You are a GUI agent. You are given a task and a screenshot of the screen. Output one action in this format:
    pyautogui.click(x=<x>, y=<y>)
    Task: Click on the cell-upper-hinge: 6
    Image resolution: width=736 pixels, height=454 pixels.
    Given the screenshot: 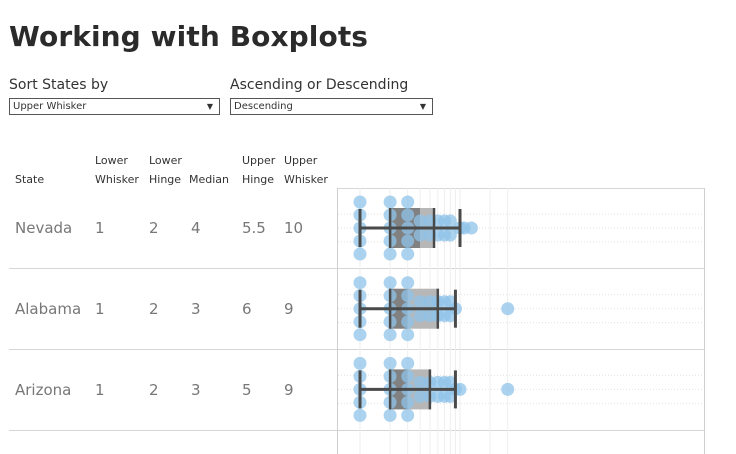 What is the action you would take?
    pyautogui.click(x=247, y=309)
    